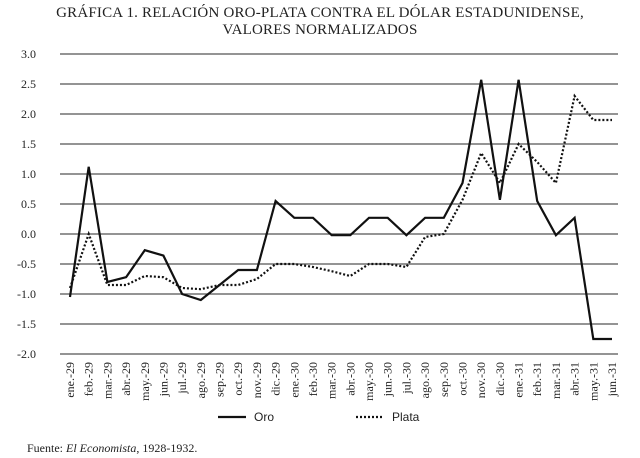  What do you see at coordinates (462, 379) in the screenshot?
I see `x-tick-label: oct.-30` at bounding box center [462, 379].